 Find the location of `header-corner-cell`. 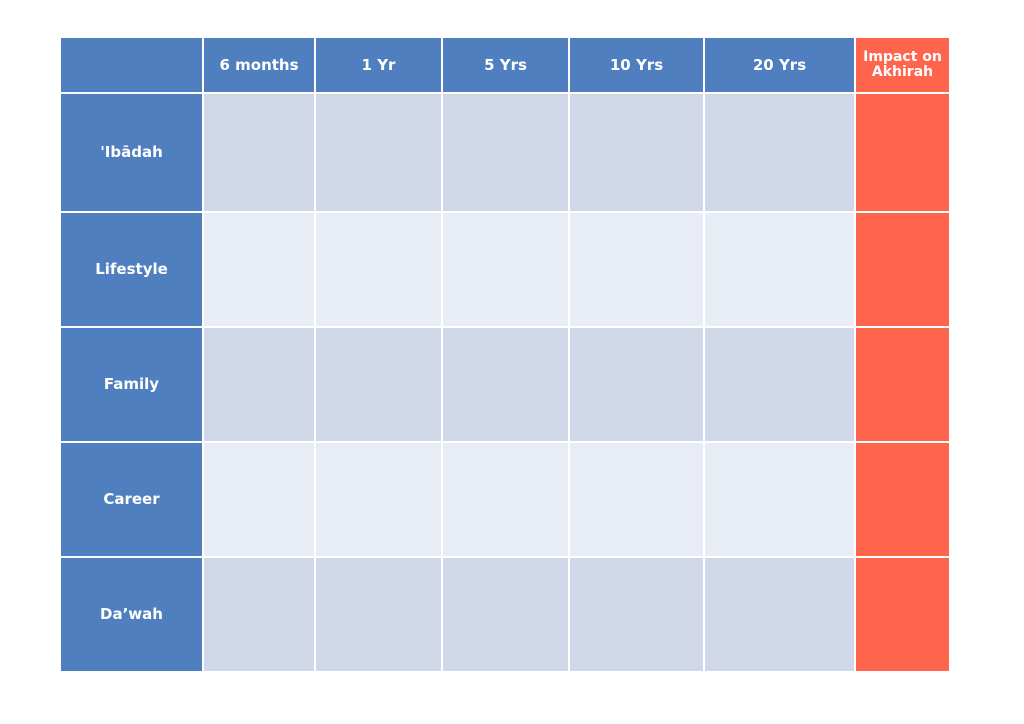

header-corner-cell is located at coordinates (131, 65).